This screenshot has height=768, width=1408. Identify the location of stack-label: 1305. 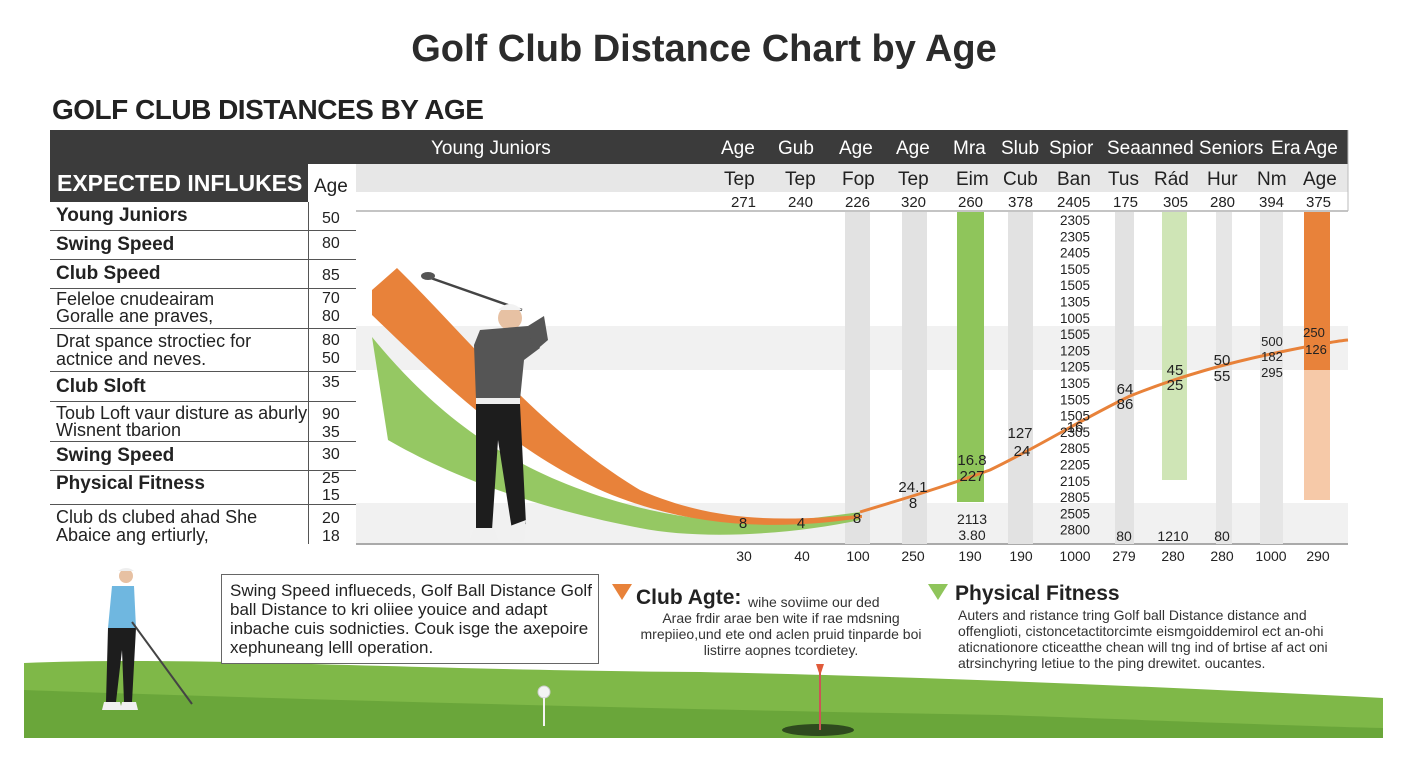
(1075, 383).